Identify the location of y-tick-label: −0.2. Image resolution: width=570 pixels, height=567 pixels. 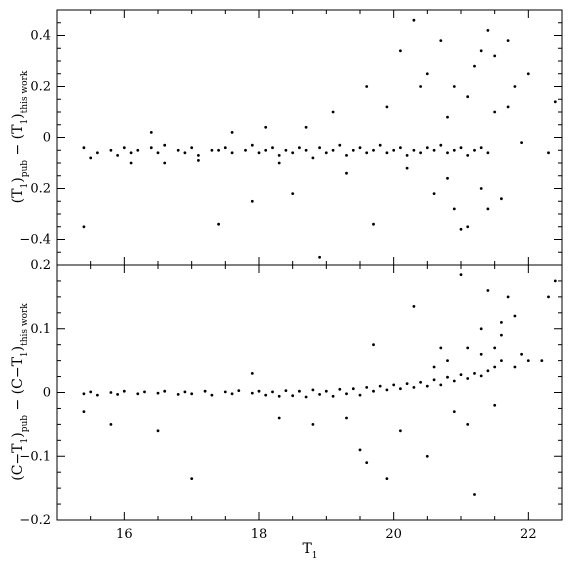
(35, 520).